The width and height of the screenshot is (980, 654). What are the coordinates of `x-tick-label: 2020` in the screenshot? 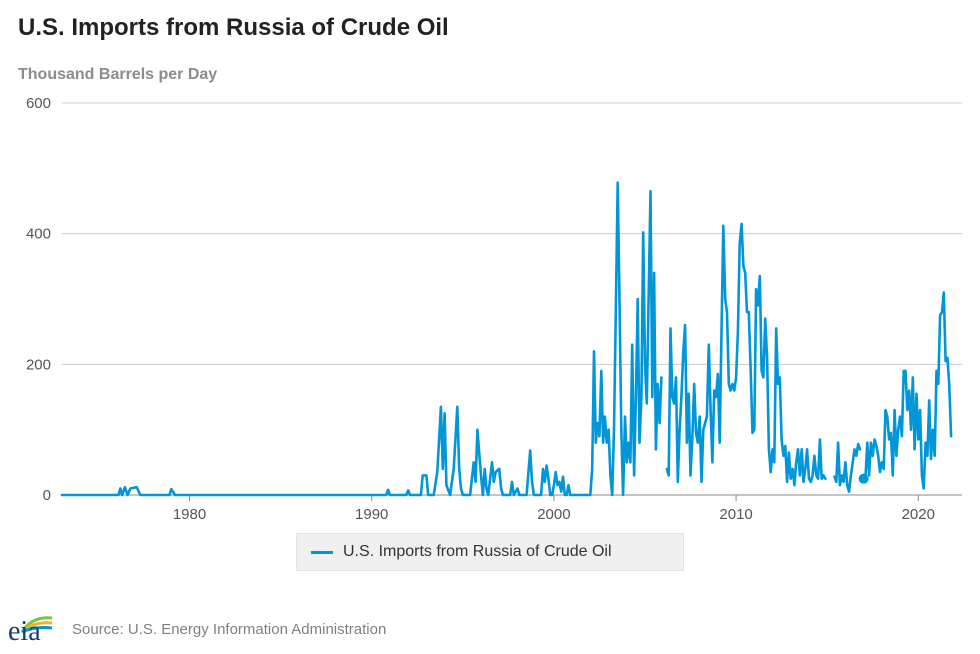 It's located at (918, 514).